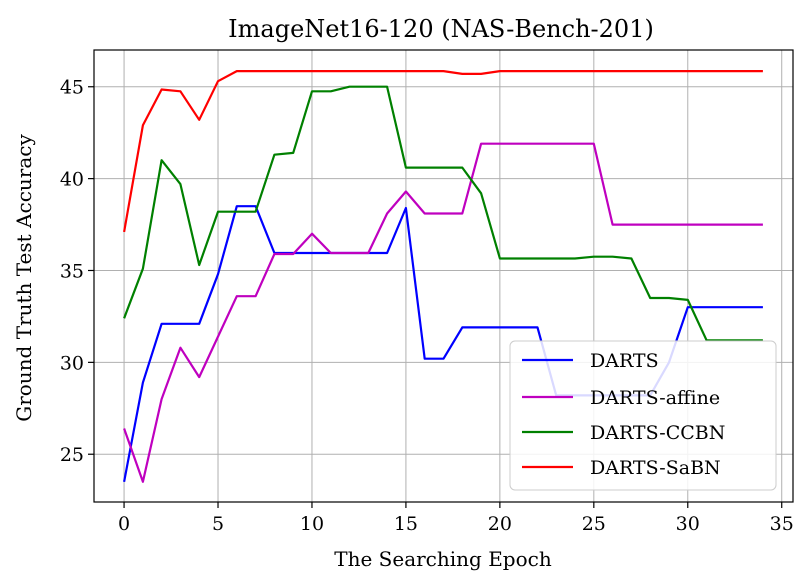 This screenshot has width=807, height=587. What do you see at coordinates (312, 524) in the screenshot?
I see `x-tick-label: 10` at bounding box center [312, 524].